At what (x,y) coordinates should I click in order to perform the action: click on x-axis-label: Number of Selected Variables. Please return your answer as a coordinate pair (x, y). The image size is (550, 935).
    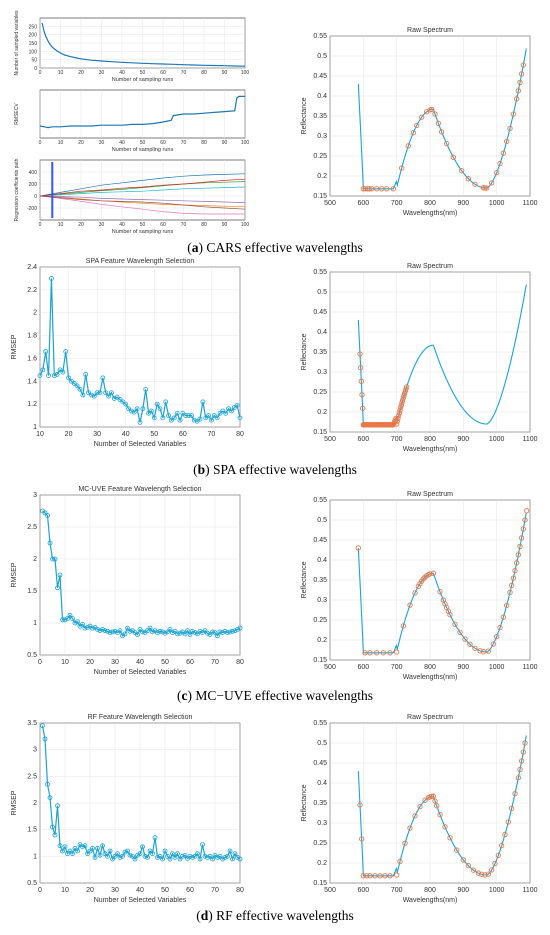
    Looking at the image, I should click on (140, 444).